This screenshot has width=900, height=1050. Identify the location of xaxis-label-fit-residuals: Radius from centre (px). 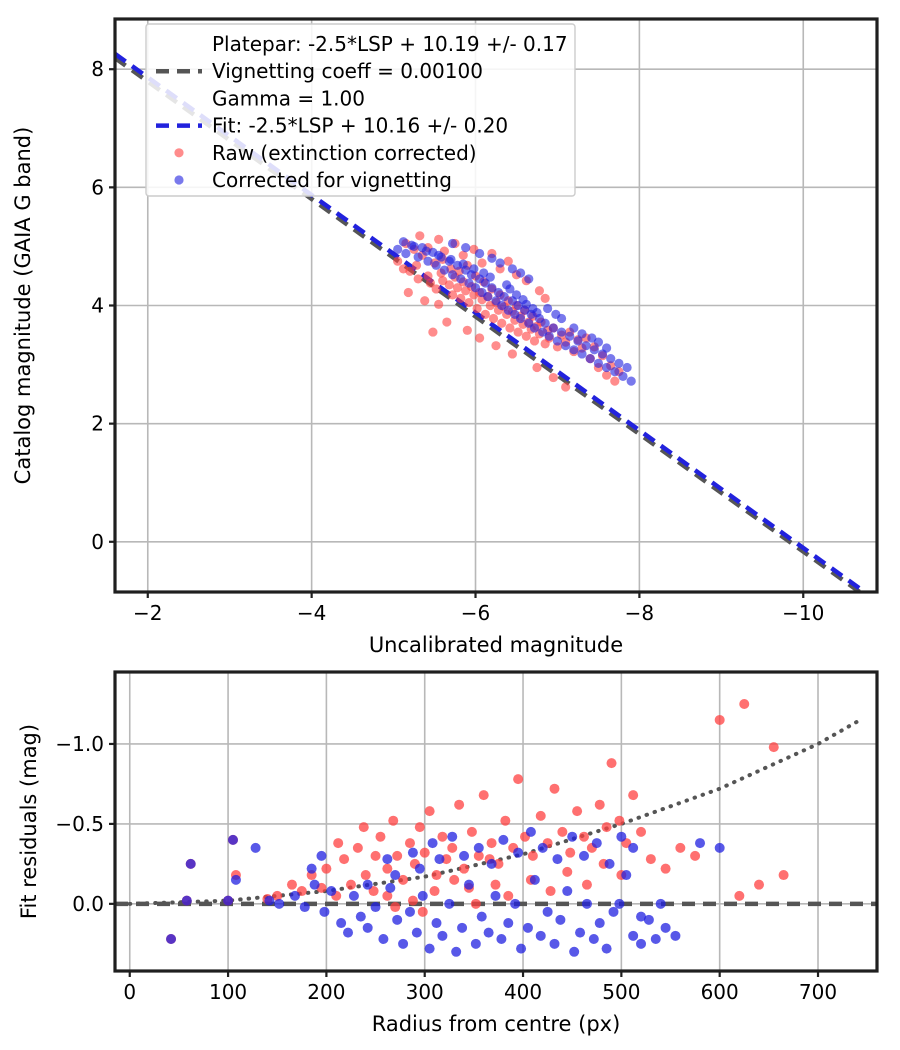
(496, 1024).